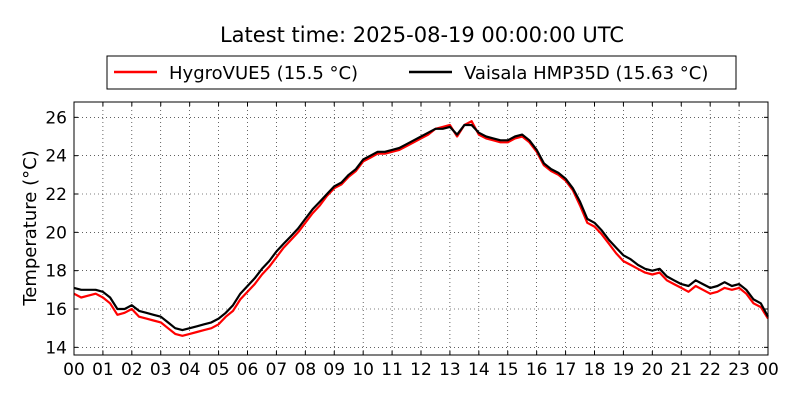 The width and height of the screenshot is (800, 400). What do you see at coordinates (624, 370) in the screenshot?
I see `x-tick-label: 19` at bounding box center [624, 370].